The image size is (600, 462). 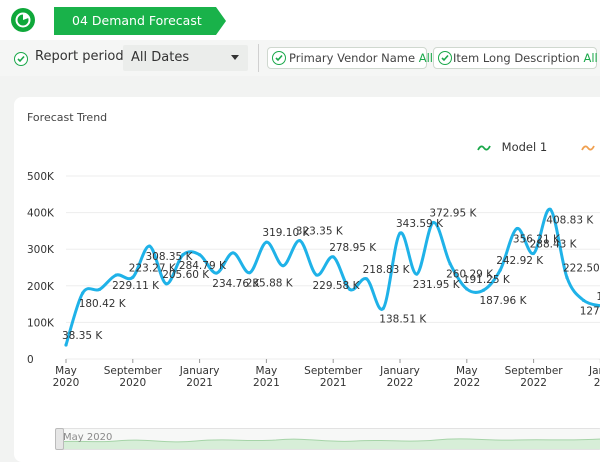 I want to click on filter-divider, so click(x=258, y=58).